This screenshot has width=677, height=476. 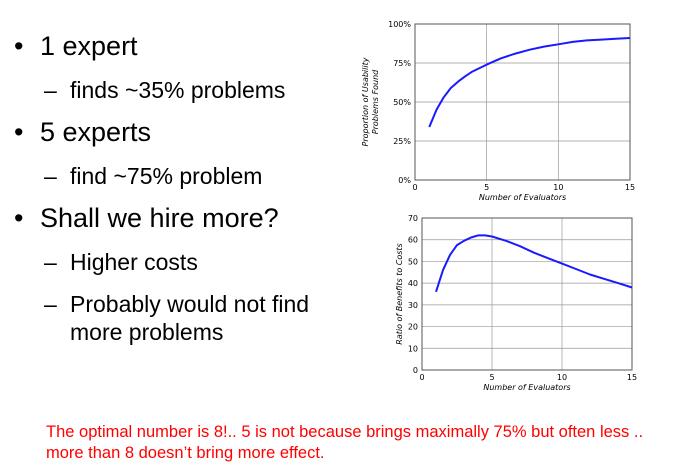 I want to click on sub-bullet-text: find ~75% problem, so click(x=166, y=176).